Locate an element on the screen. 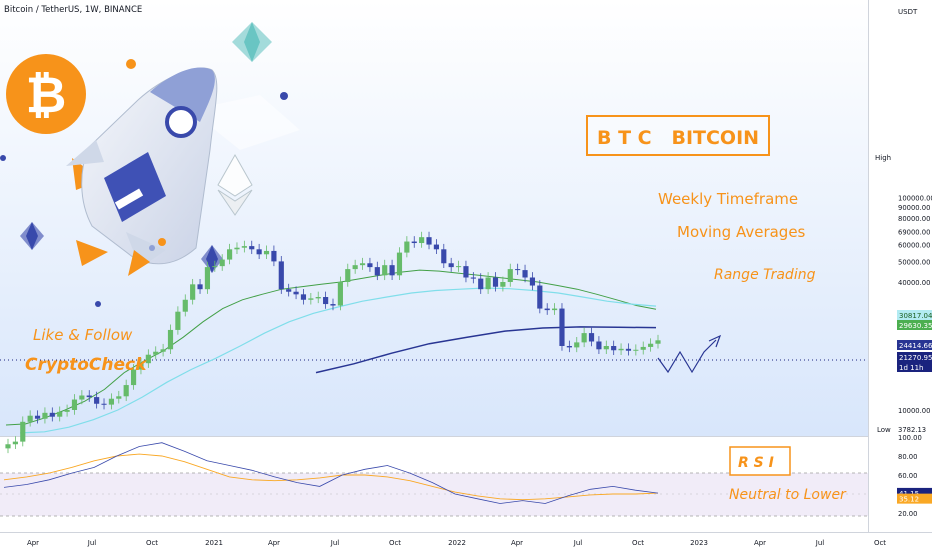 This screenshot has height=550, width=932. high-label: High is located at coordinates (883, 158).